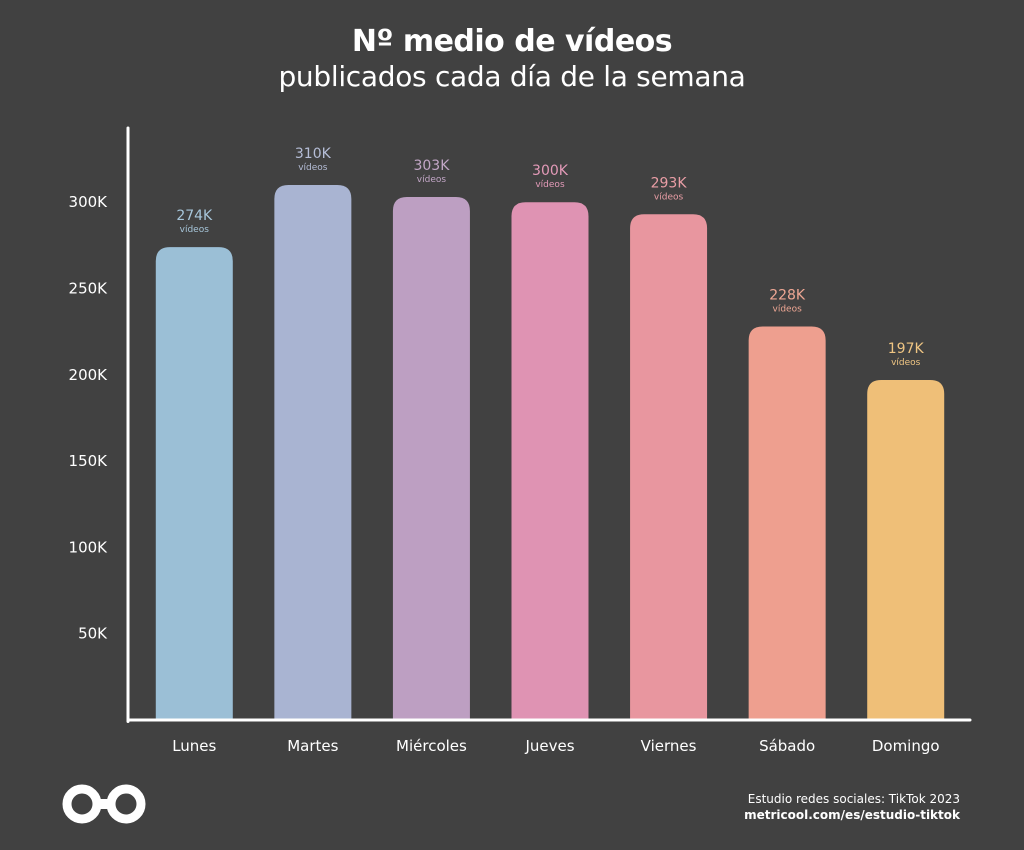 The height and width of the screenshot is (850, 1024). I want to click on source-url-link: metricool.com/es/estudio-tiktok, so click(852, 815).